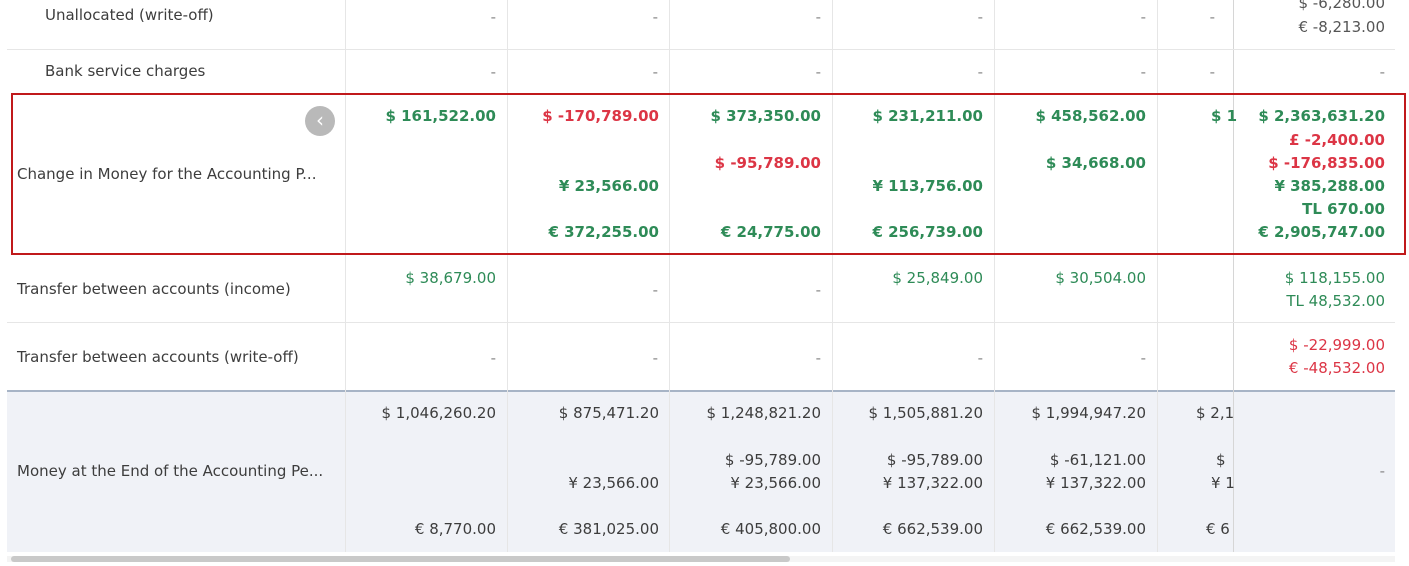 The height and width of the screenshot is (566, 1409). I want to click on cell-value: $ 875,471.20, so click(608, 413).